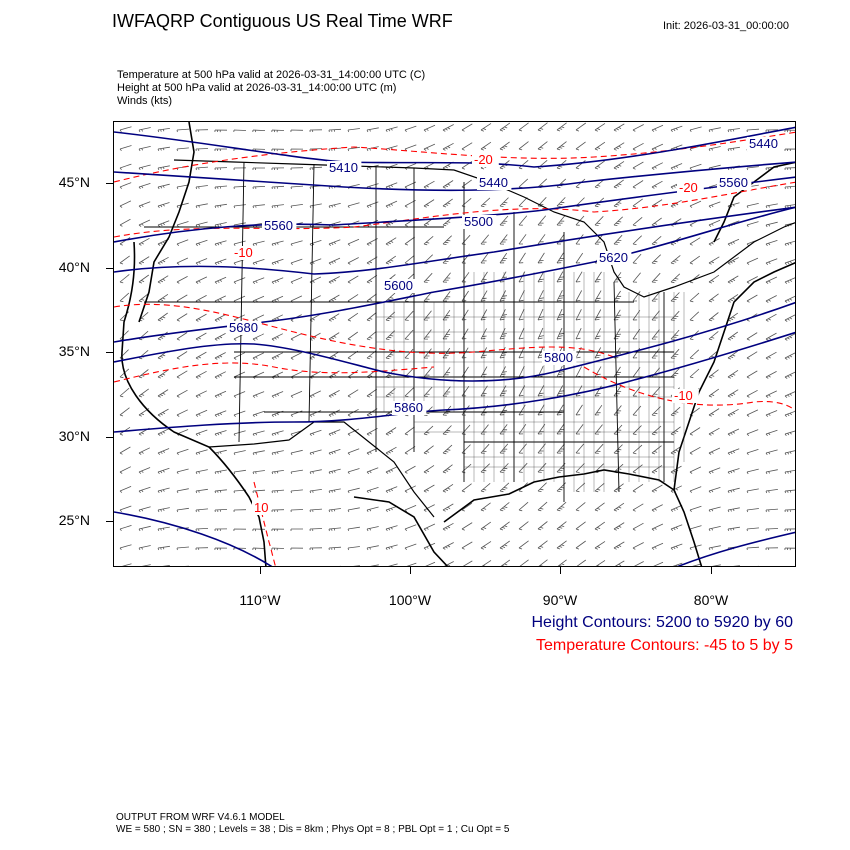  I want to click on lat-tick, so click(109, 352).